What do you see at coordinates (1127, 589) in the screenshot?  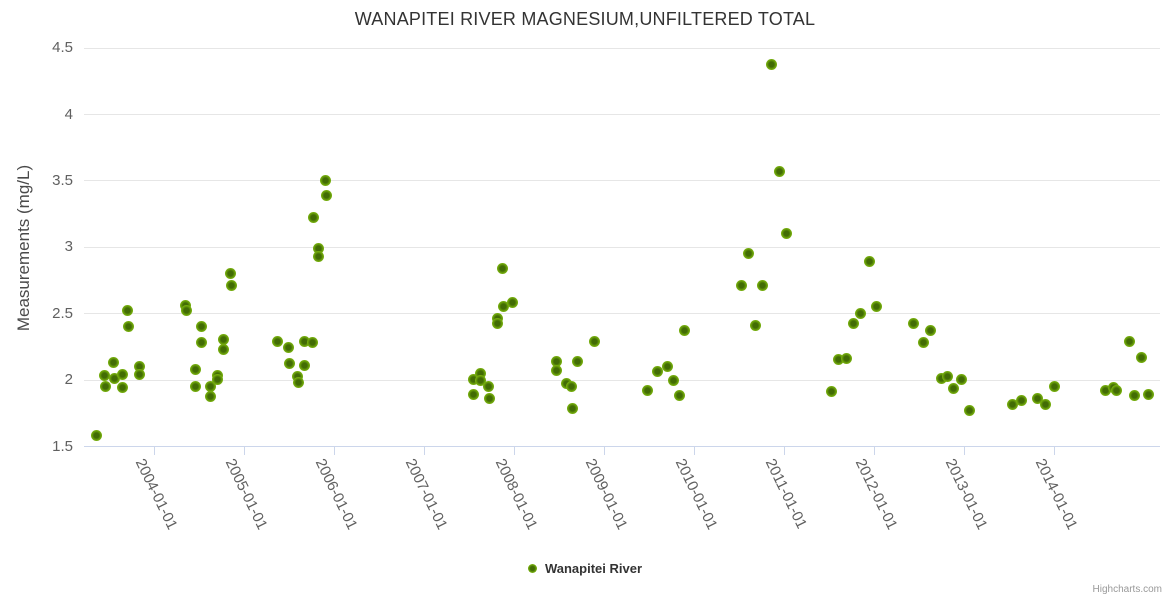 I see `highcharts-credits-link: Highcharts.com` at bounding box center [1127, 589].